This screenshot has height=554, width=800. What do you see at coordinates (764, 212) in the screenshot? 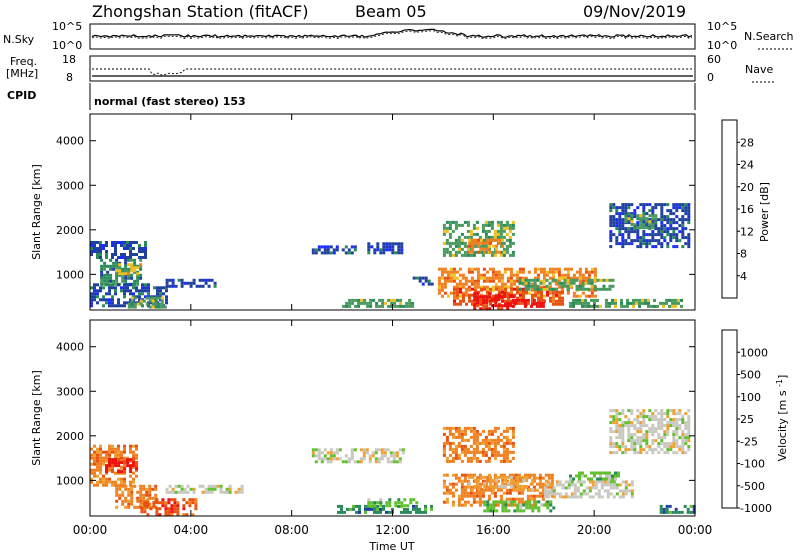
I see `power-colorbar-label: Power [dB]` at bounding box center [764, 212].